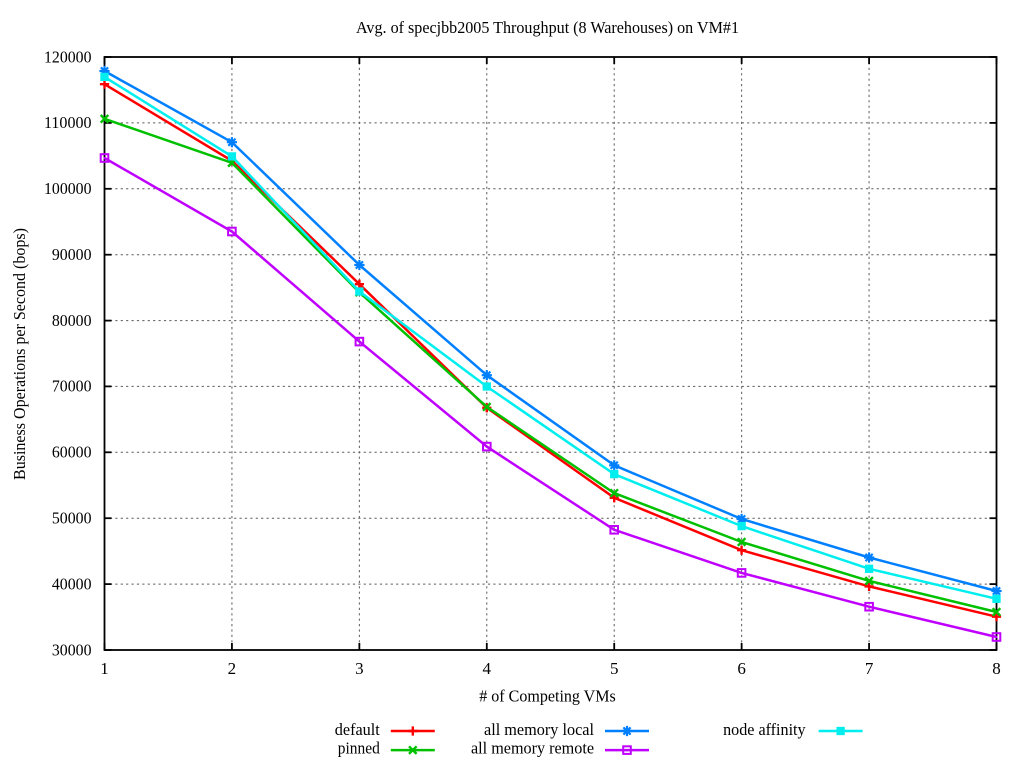  What do you see at coordinates (72, 254) in the screenshot?
I see `svg-text: 90000` at bounding box center [72, 254].